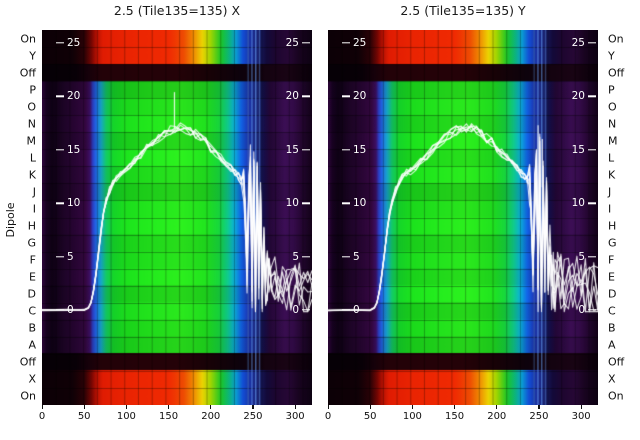 This screenshot has width=640, height=440. I want to click on dipole-label-right: L, so click(611, 158).